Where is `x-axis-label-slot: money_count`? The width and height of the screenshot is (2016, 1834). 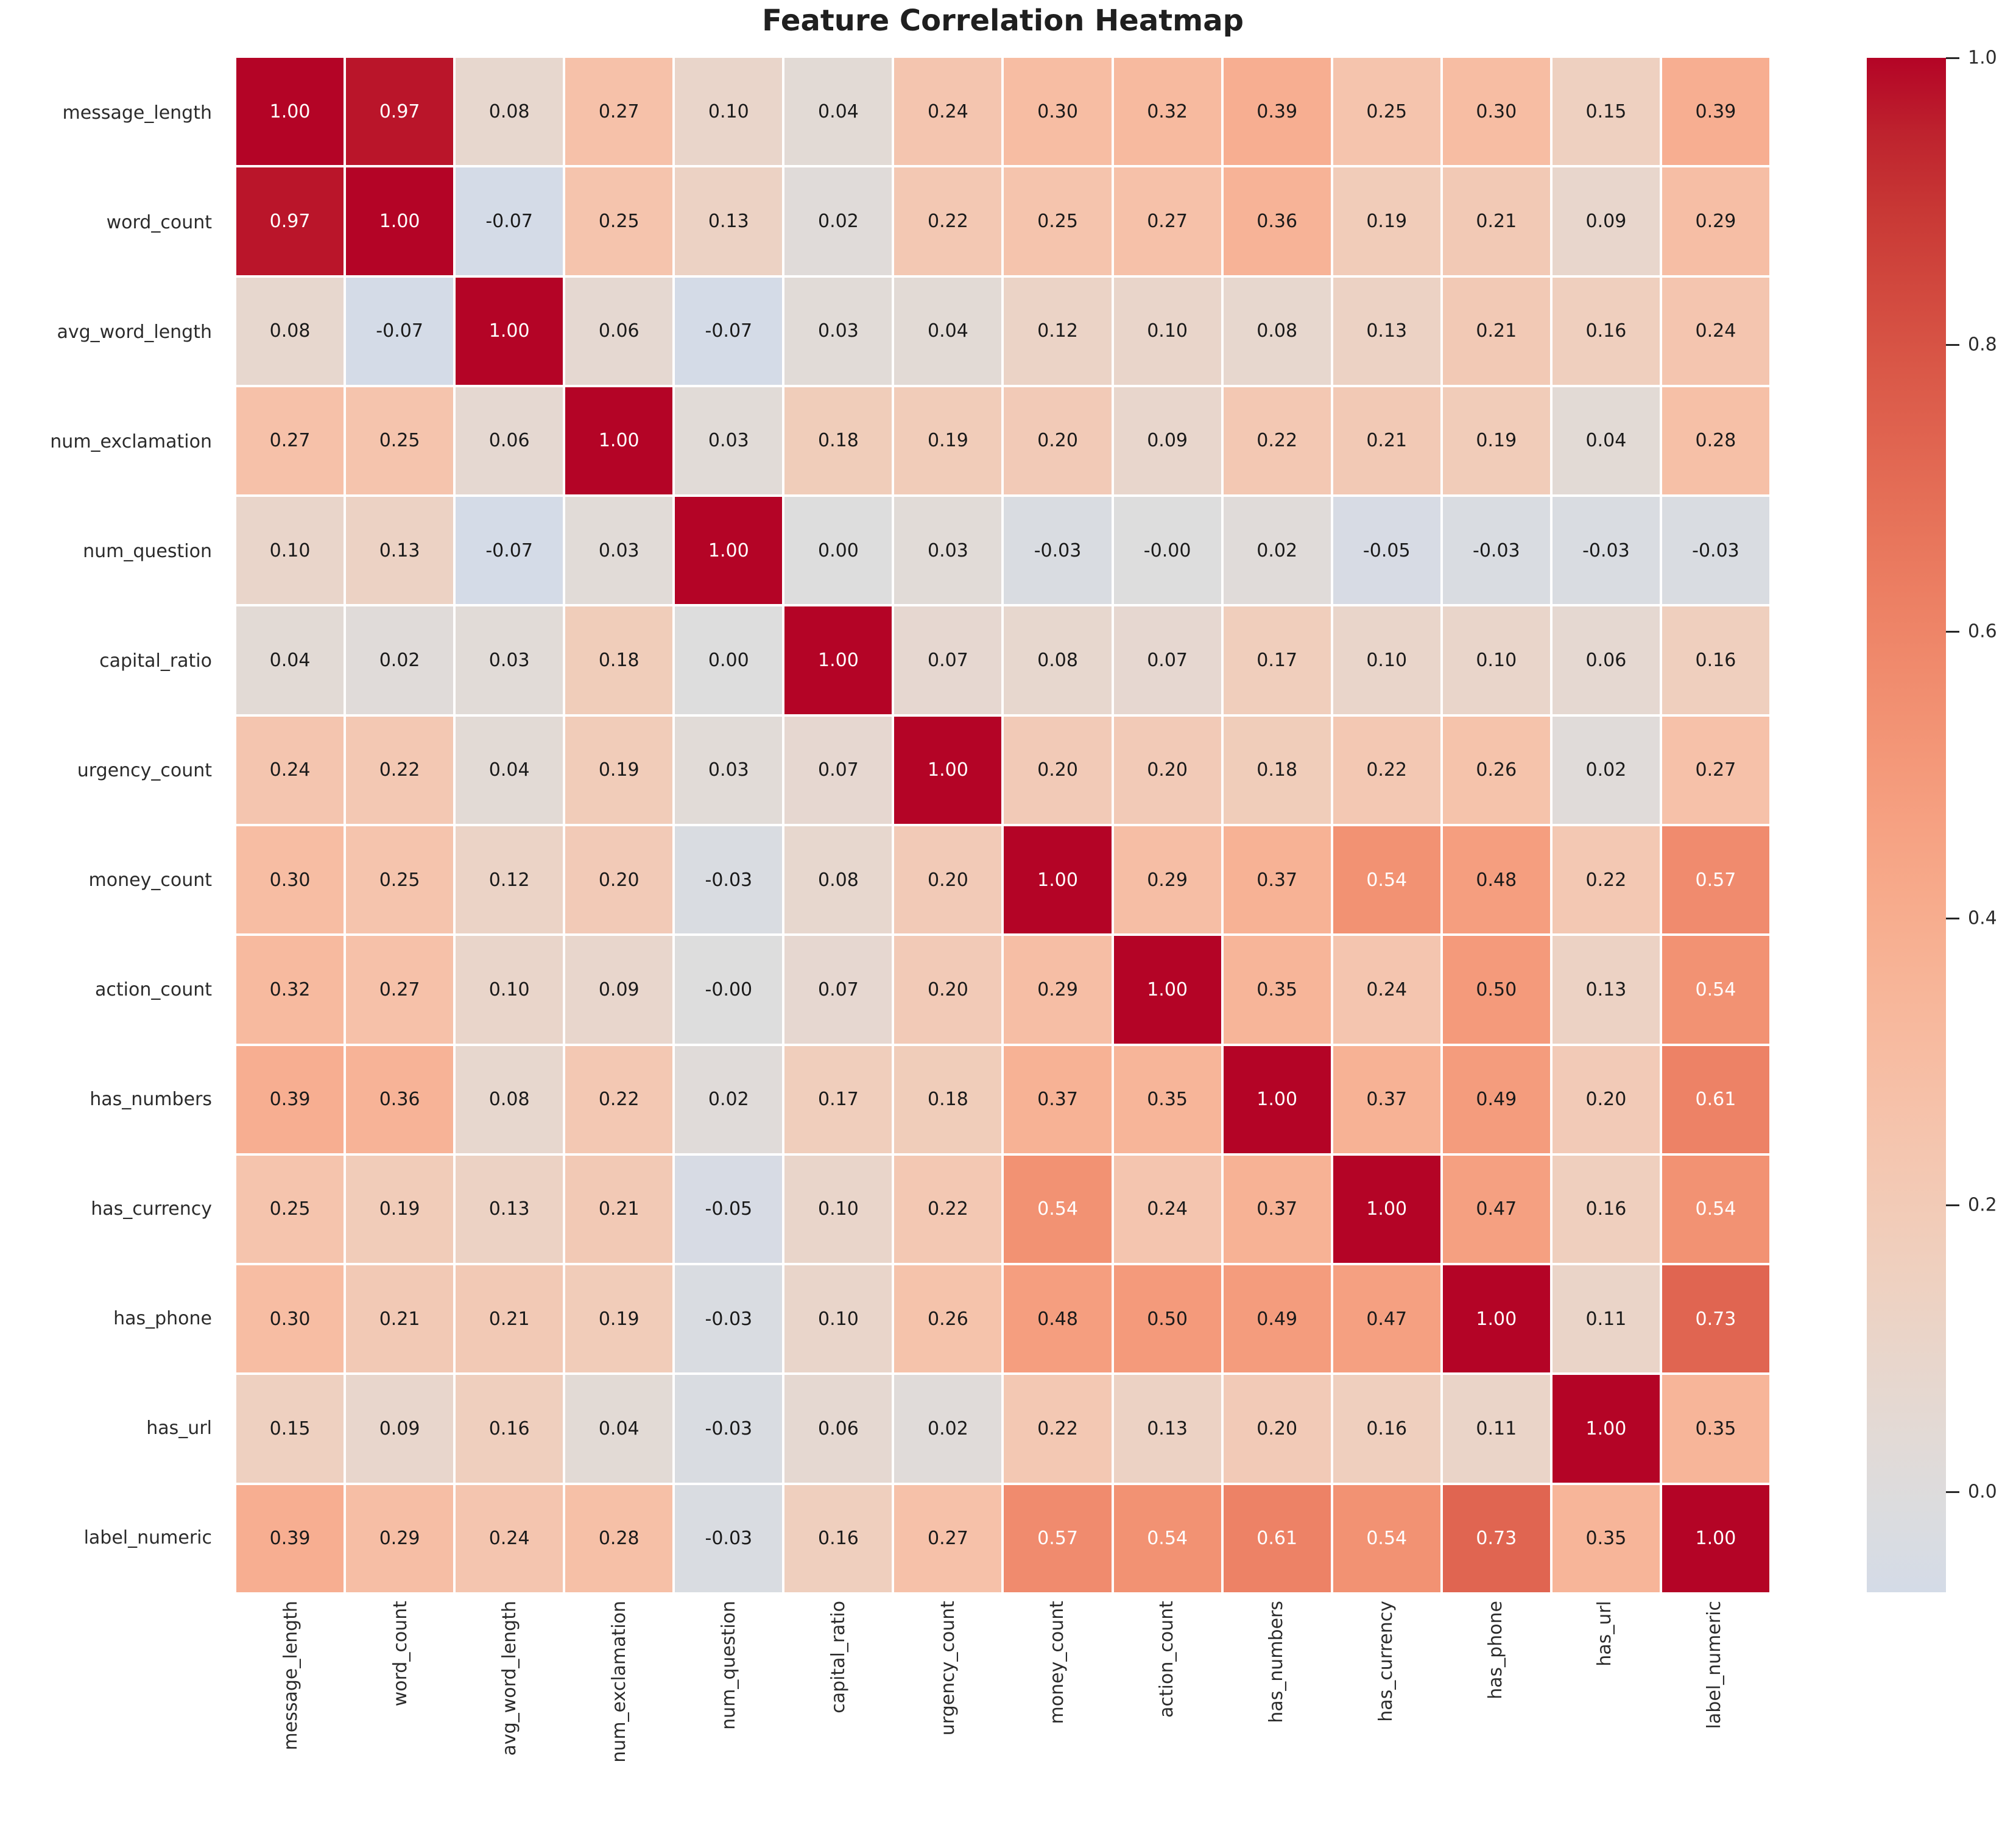
x-axis-label-slot: money_count is located at coordinates (1058, 1717).